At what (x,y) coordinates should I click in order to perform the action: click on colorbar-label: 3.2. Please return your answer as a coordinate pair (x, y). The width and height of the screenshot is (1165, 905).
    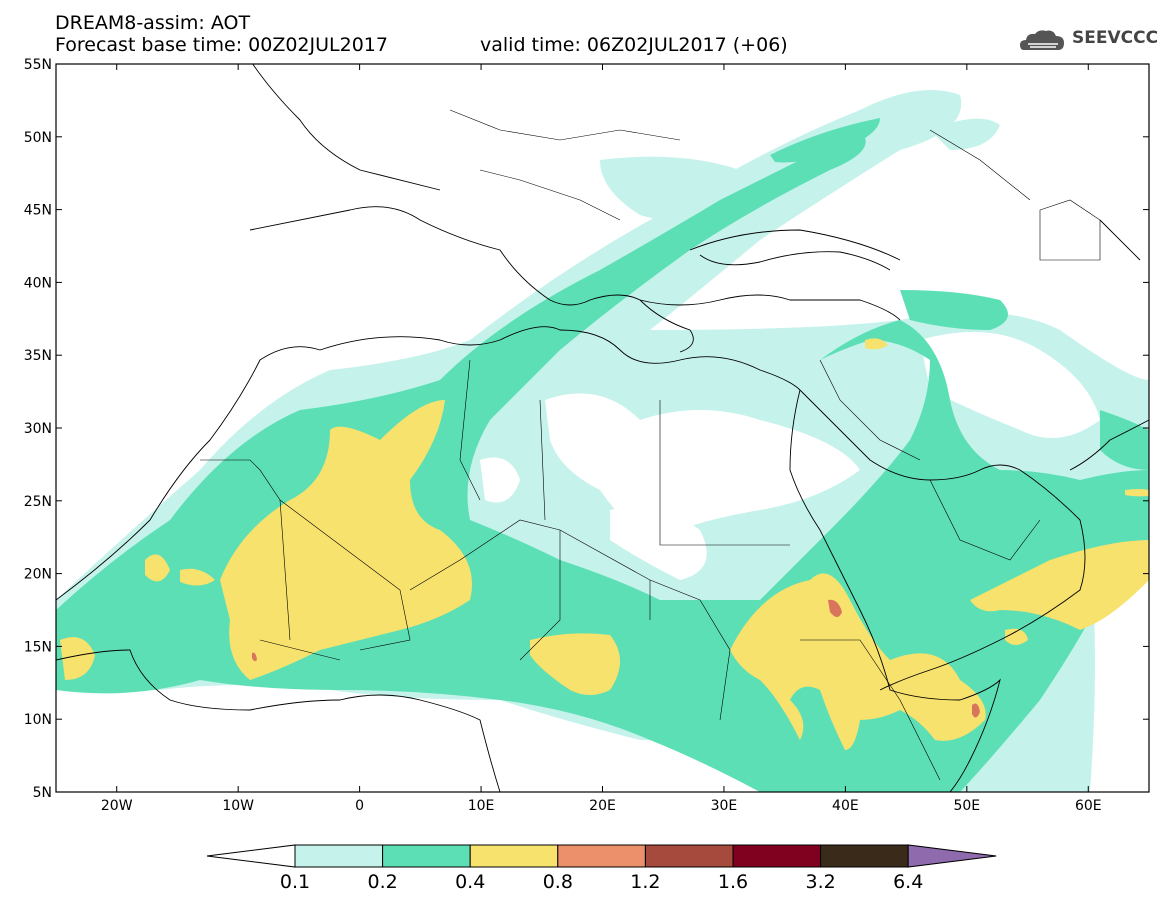
    Looking at the image, I should click on (820, 882).